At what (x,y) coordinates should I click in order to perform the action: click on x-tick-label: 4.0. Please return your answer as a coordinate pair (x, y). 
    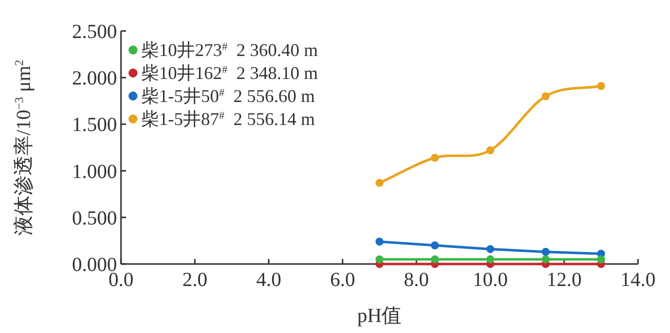
    Looking at the image, I should click on (269, 280).